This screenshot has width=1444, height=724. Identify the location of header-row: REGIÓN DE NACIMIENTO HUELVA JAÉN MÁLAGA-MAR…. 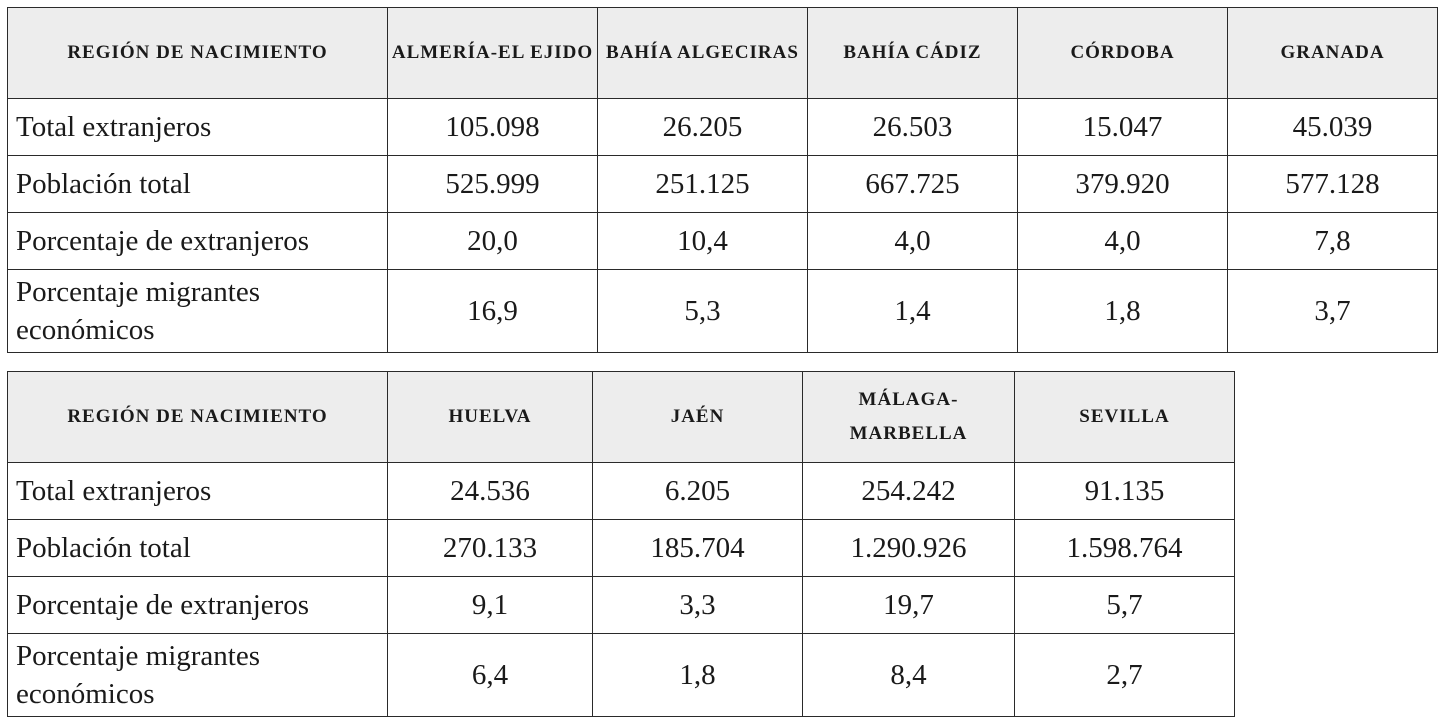
(621, 417).